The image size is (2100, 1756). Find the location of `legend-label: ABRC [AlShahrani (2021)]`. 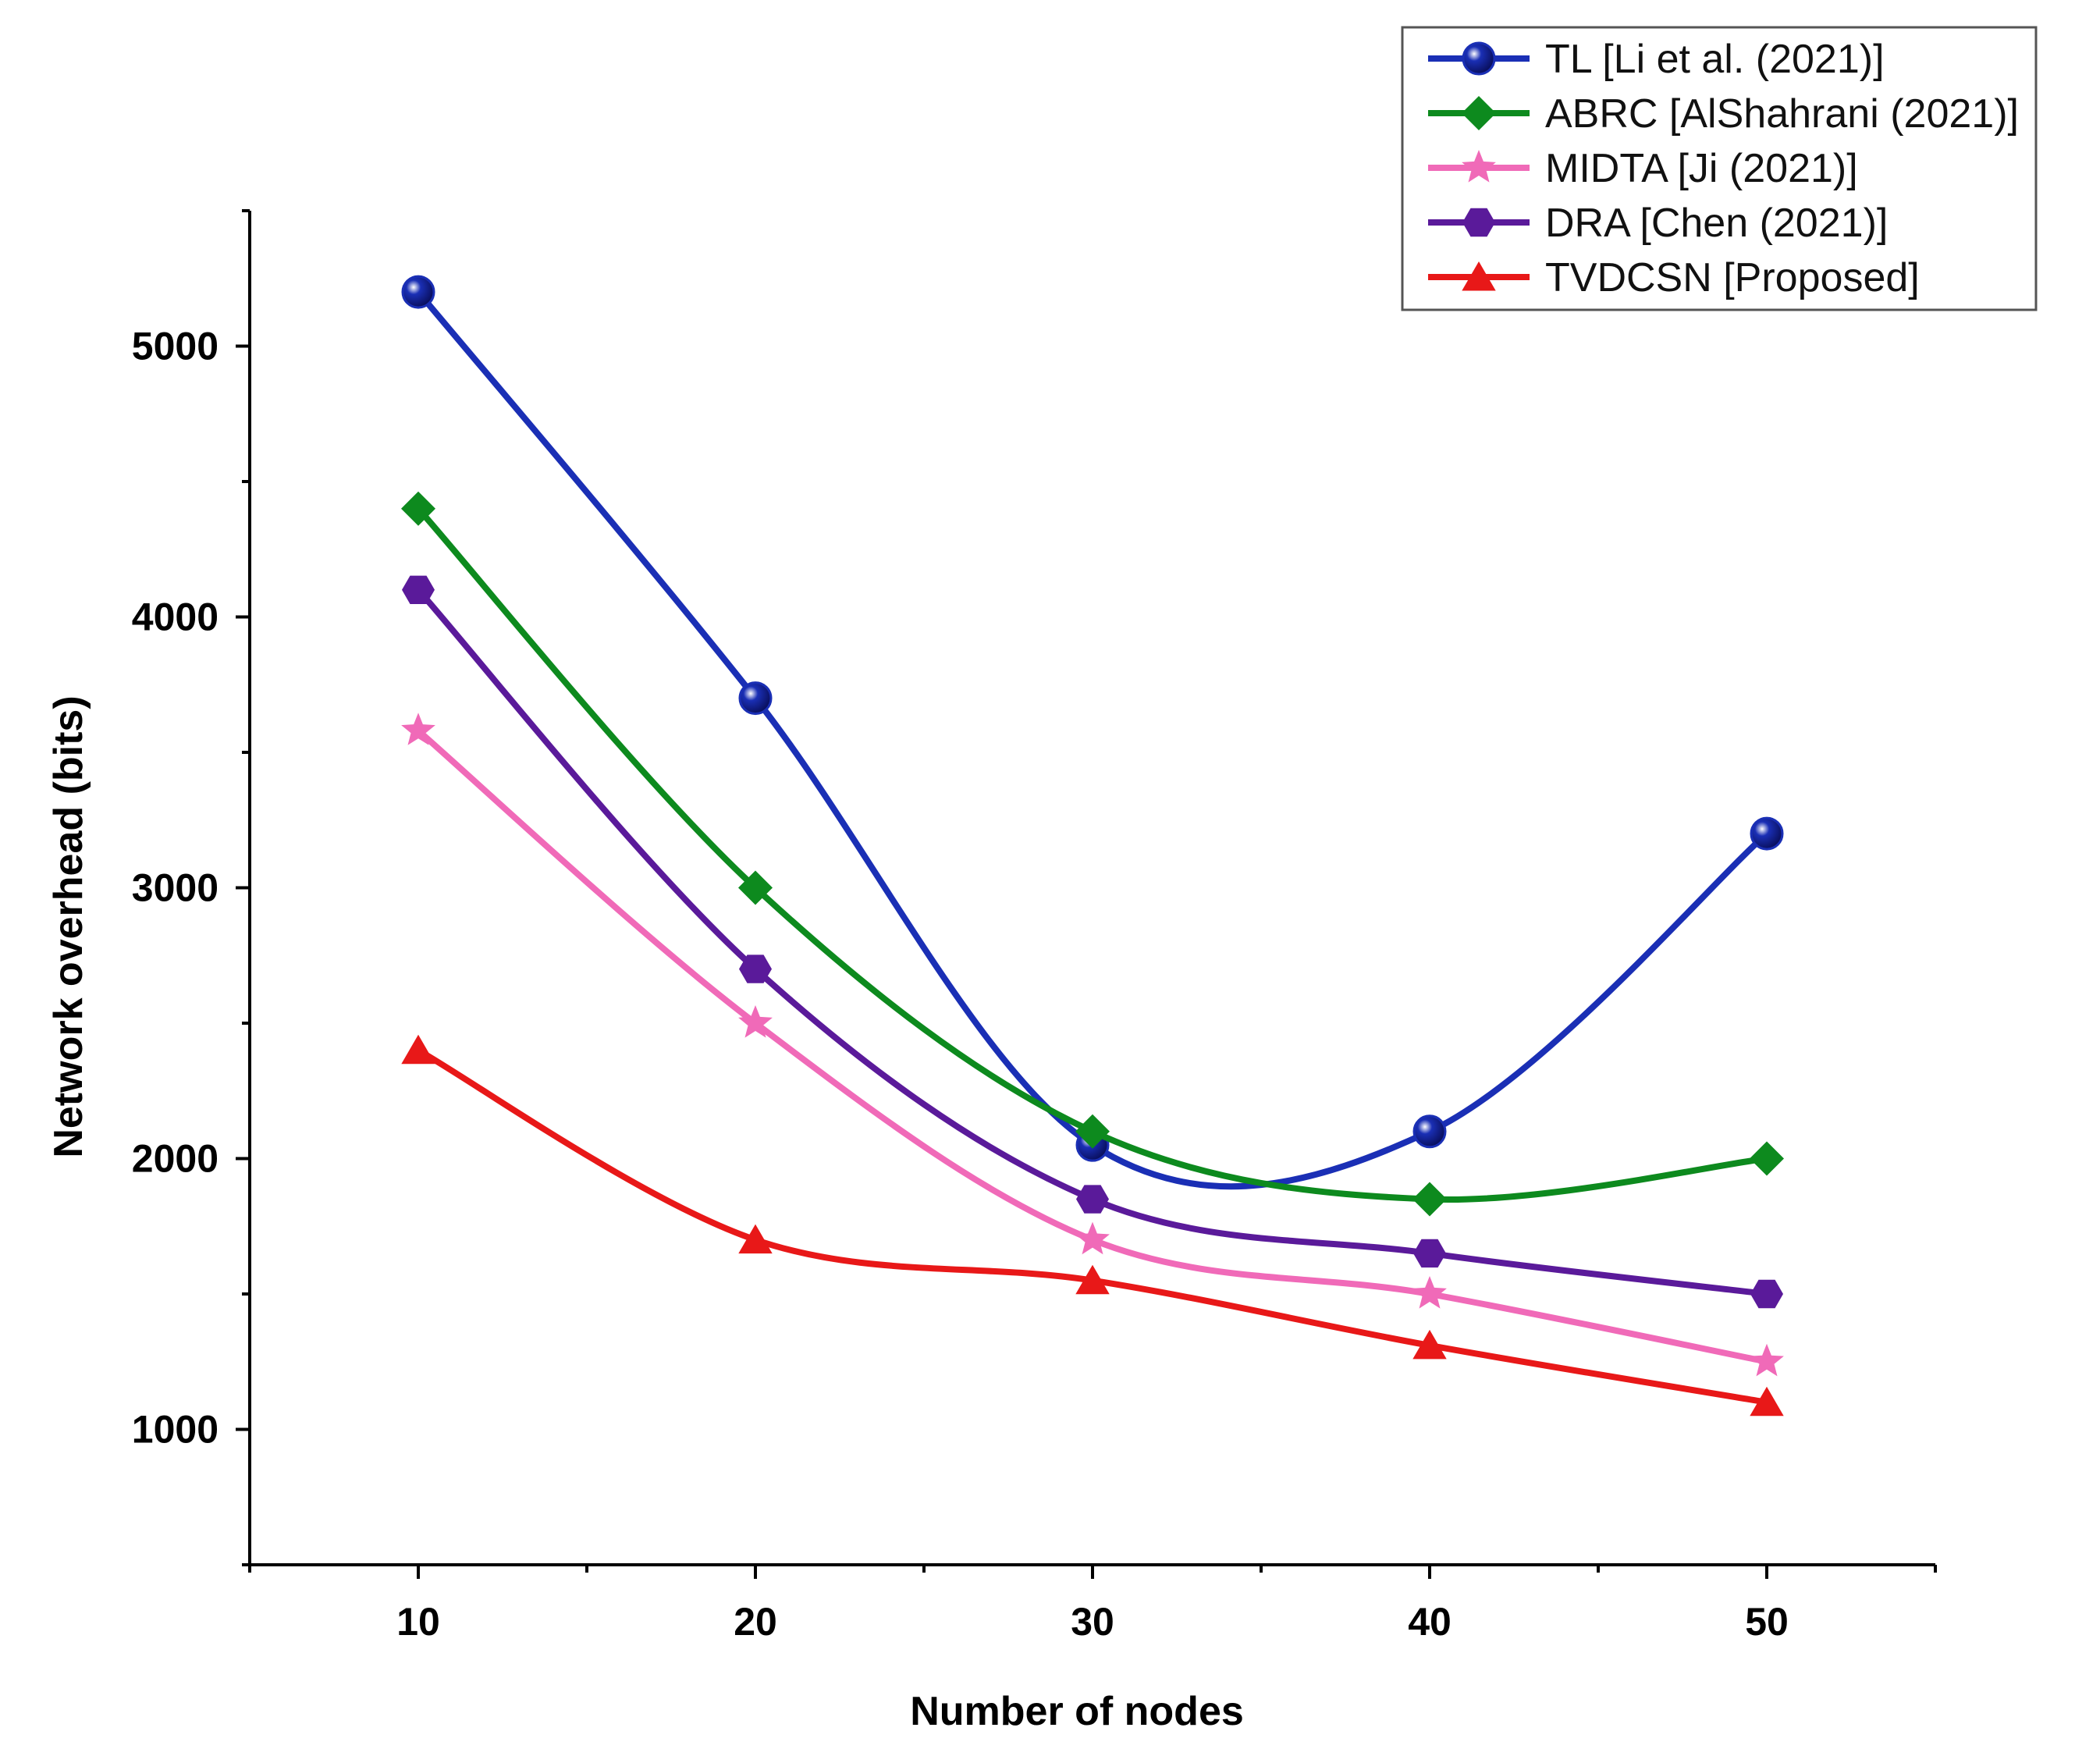

legend-label: ABRC [AlShahrani (2021)] is located at coordinates (1782, 114).